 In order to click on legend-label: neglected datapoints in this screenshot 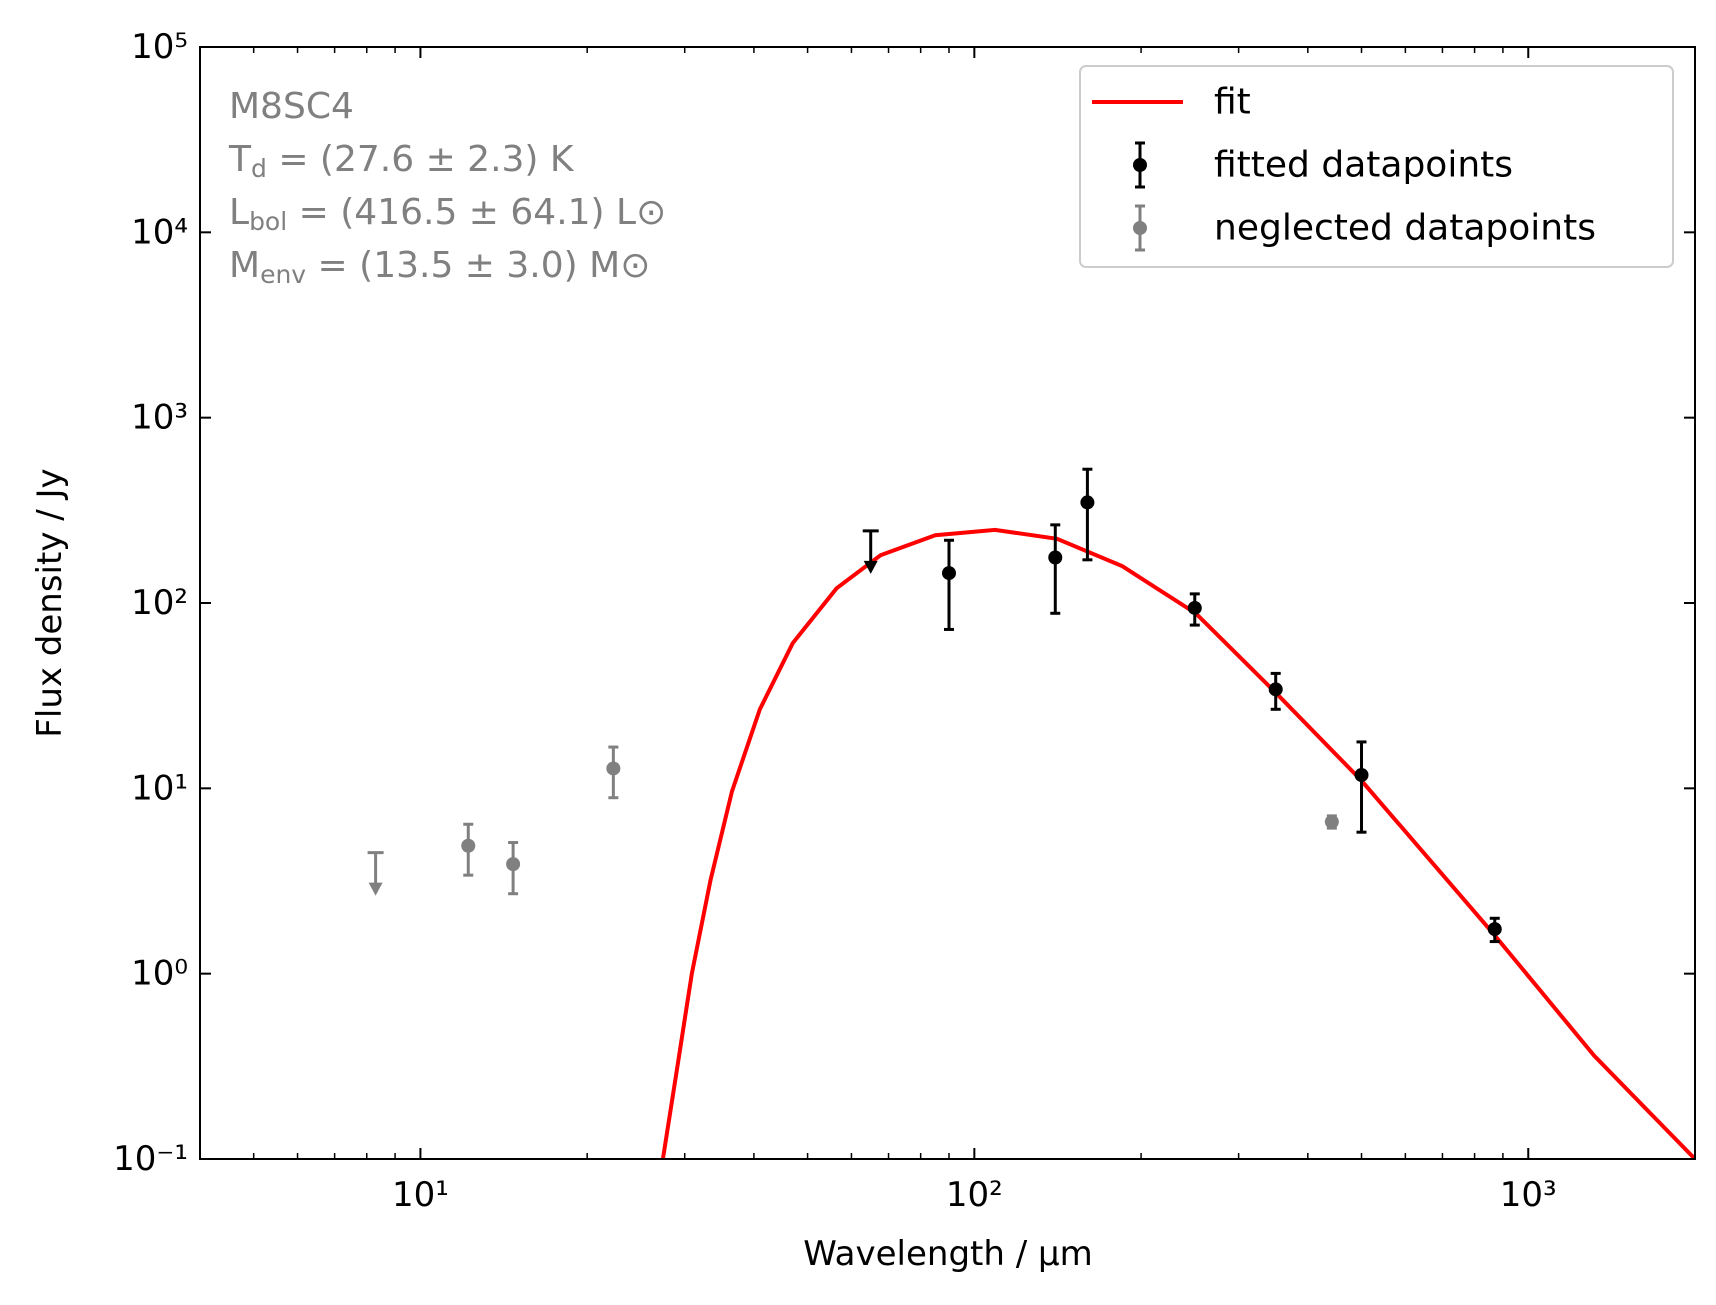, I will do `click(1405, 228)`.